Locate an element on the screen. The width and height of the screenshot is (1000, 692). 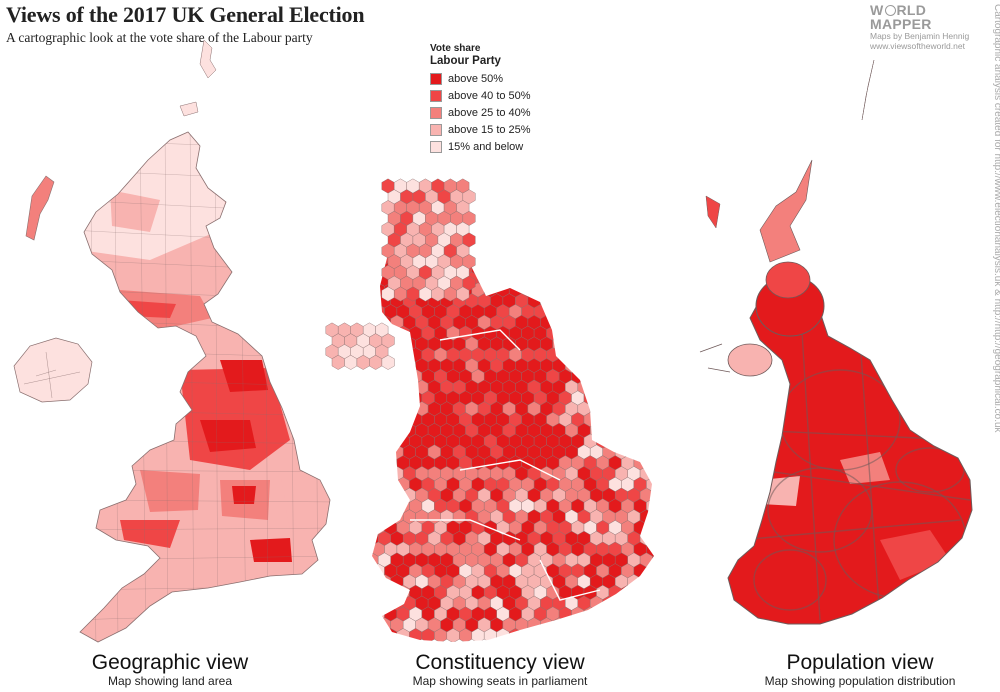
western-isles-area is located at coordinates (40, 208).